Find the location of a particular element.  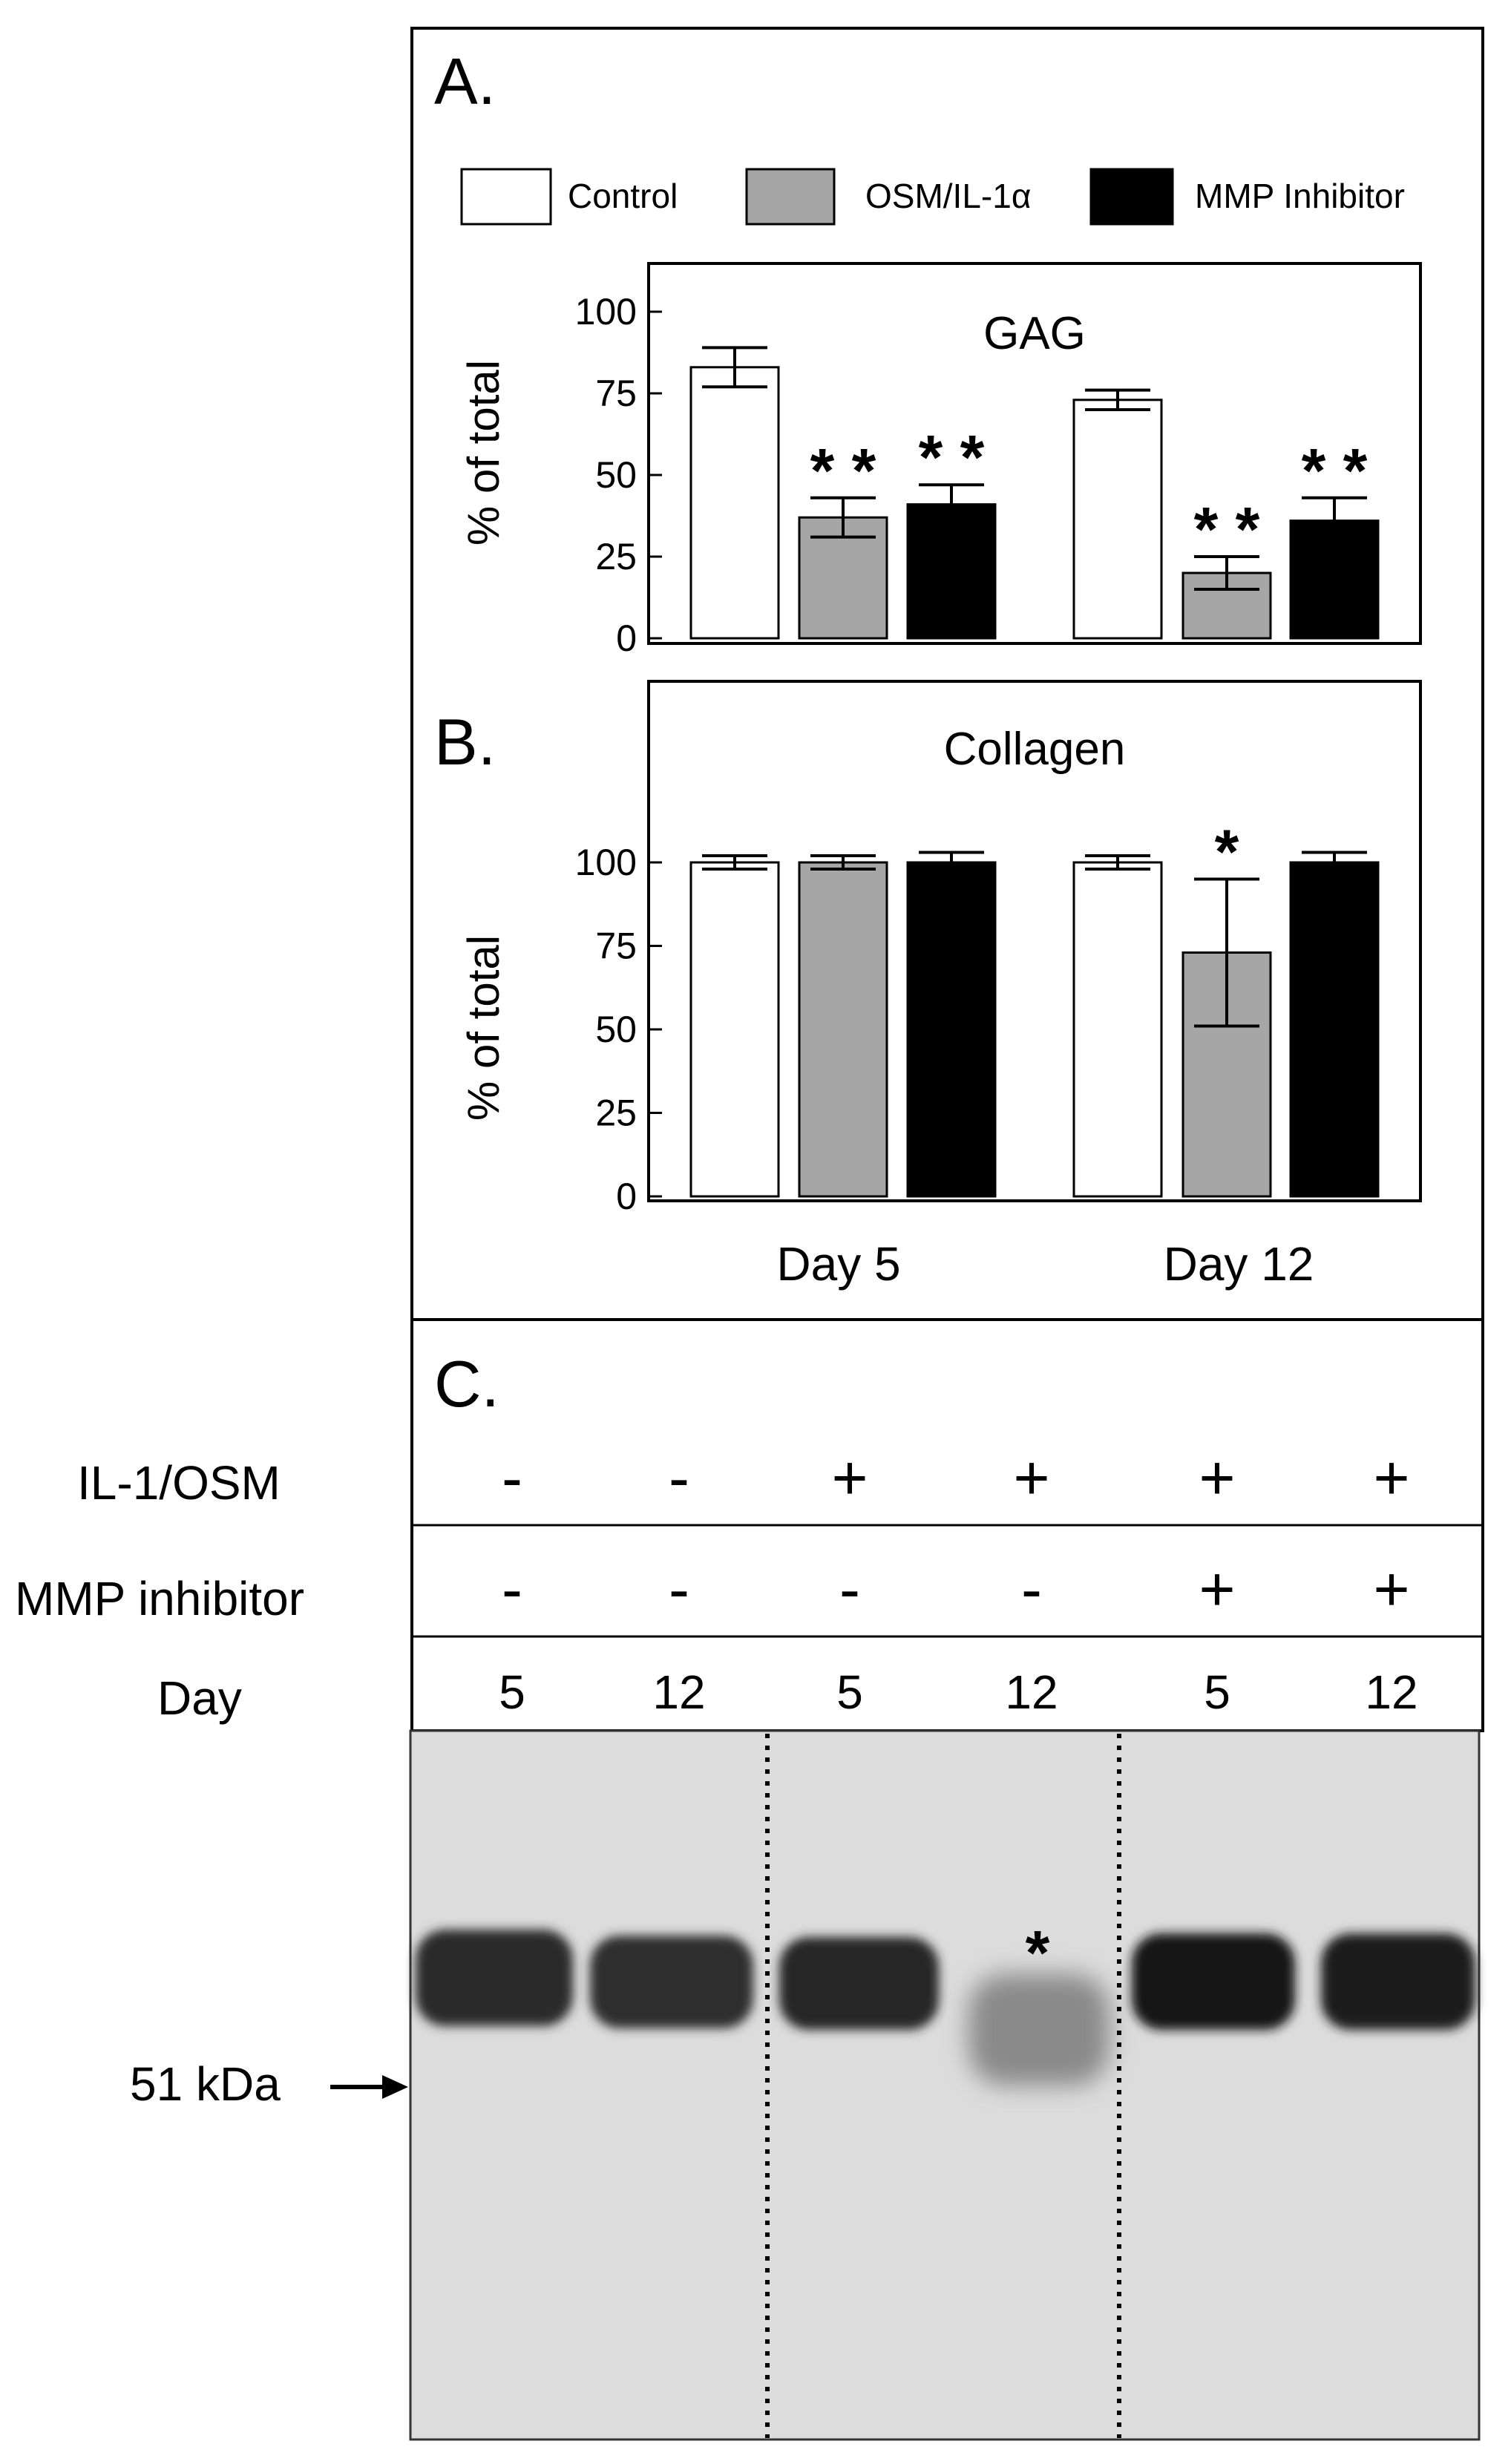

legend-label-control: Control is located at coordinates (623, 196).